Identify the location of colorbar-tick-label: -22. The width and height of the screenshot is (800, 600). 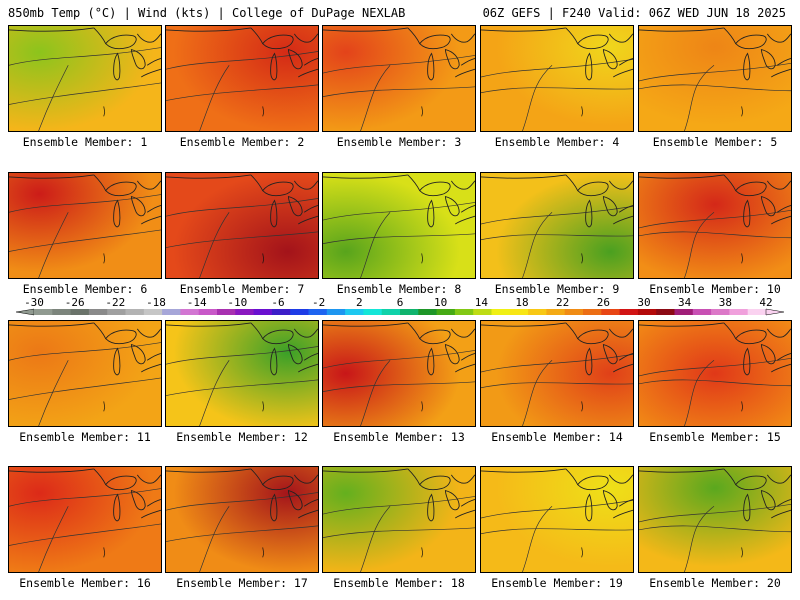
(115, 302).